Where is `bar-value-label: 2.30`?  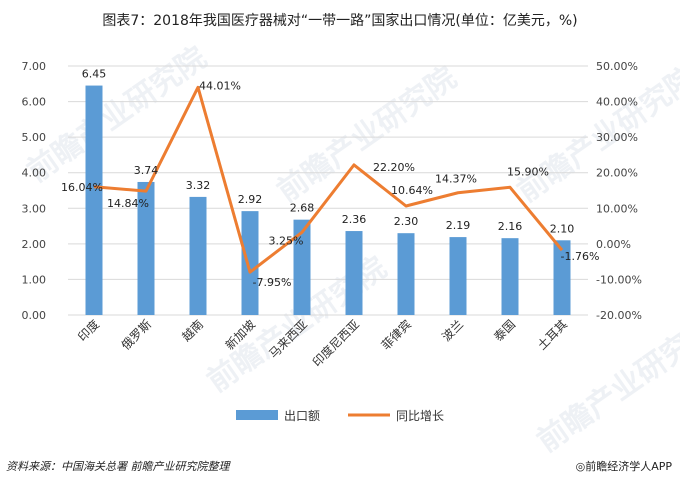 bar-value-label: 2.30 is located at coordinates (406, 221).